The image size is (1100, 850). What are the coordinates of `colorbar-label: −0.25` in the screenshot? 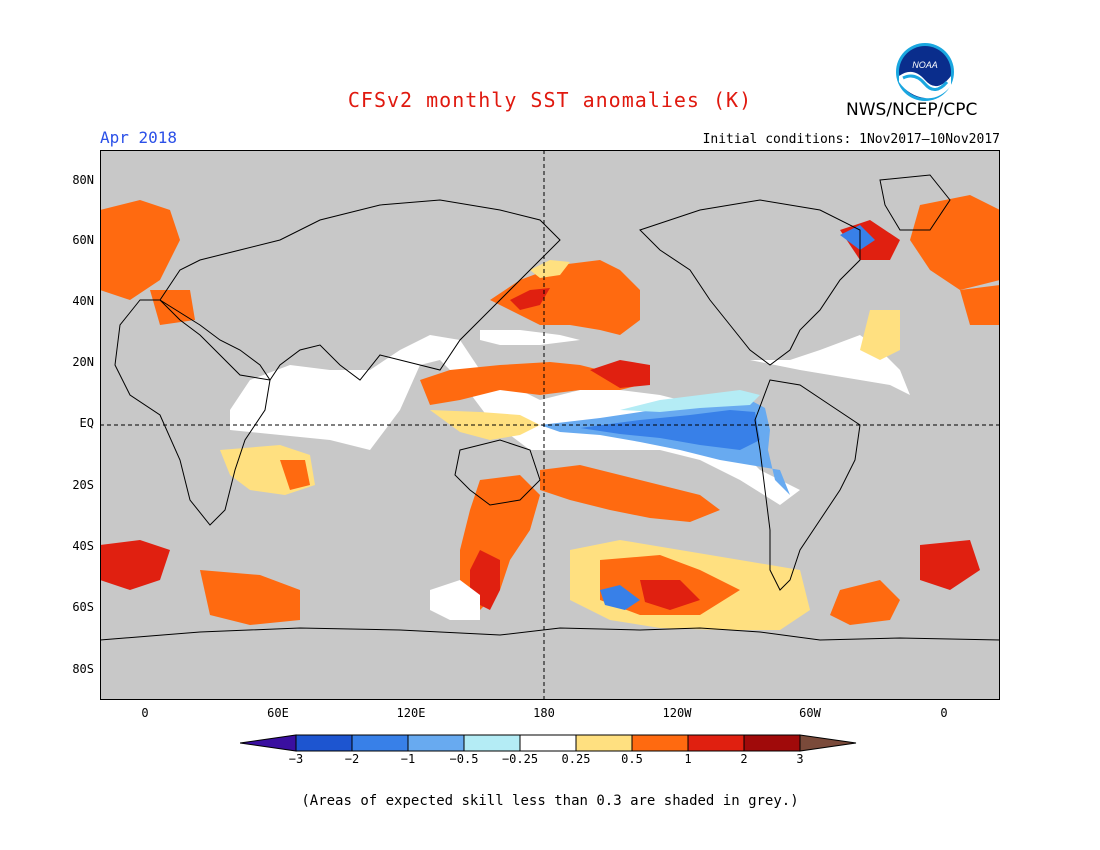 It's located at (520, 759).